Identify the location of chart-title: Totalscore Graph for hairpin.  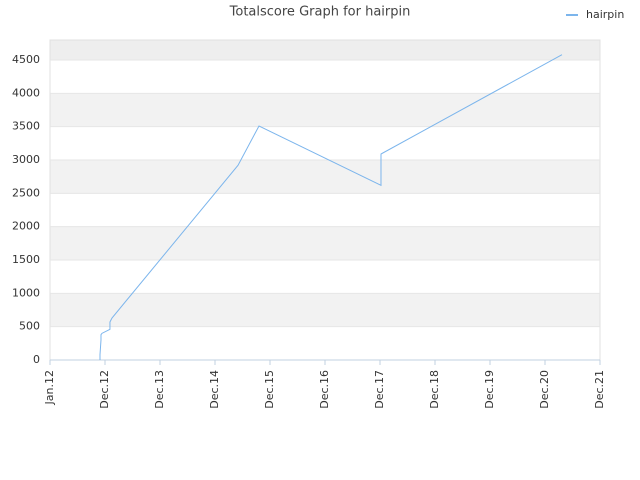
(320, 12).